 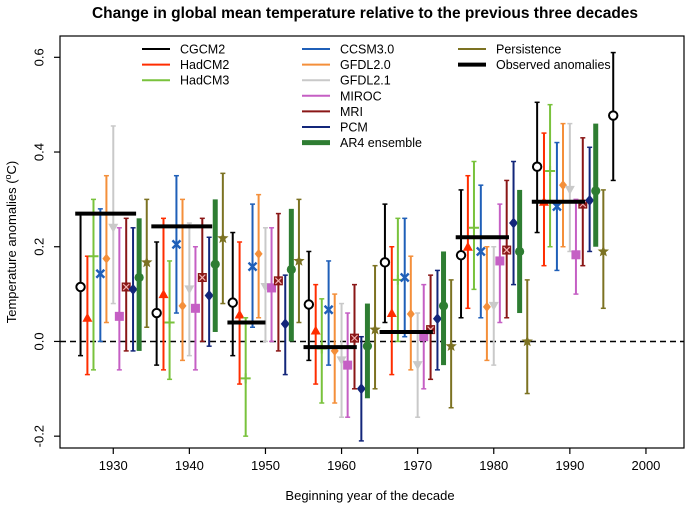 What do you see at coordinates (332, 112) in the screenshot?
I see `legend-entry-mri: MRI` at bounding box center [332, 112].